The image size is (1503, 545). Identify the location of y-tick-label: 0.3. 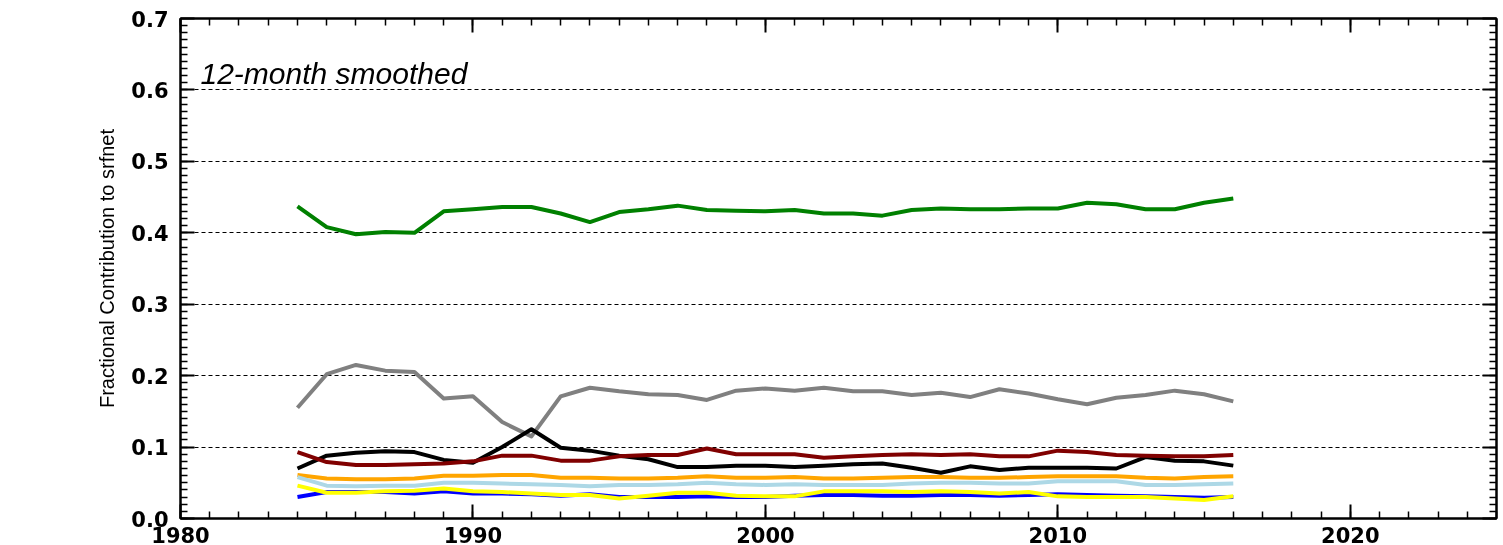
(150, 305).